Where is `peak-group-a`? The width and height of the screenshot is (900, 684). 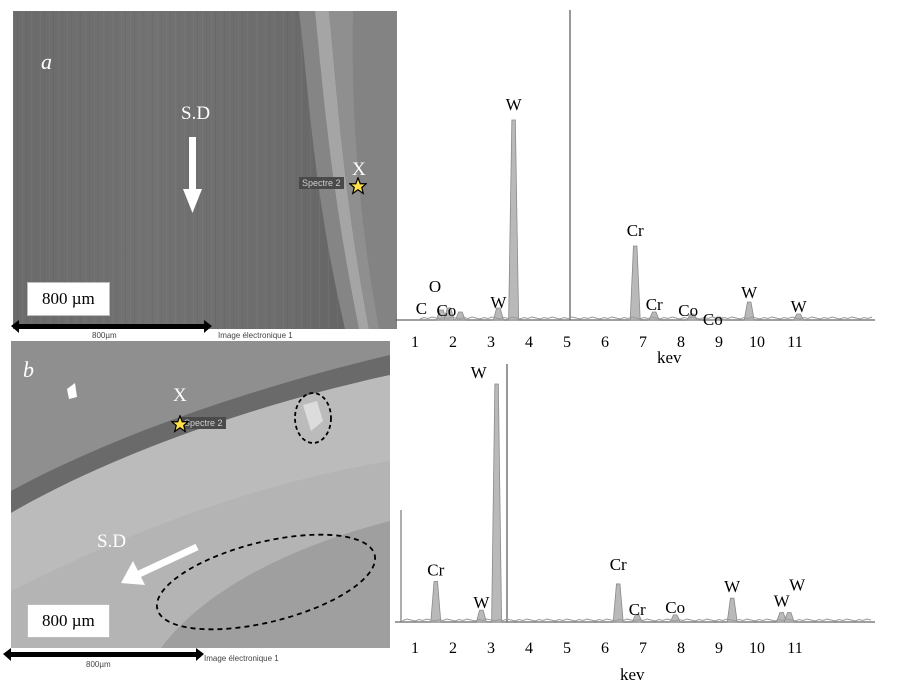
peak-group-a is located at coordinates (646, 220).